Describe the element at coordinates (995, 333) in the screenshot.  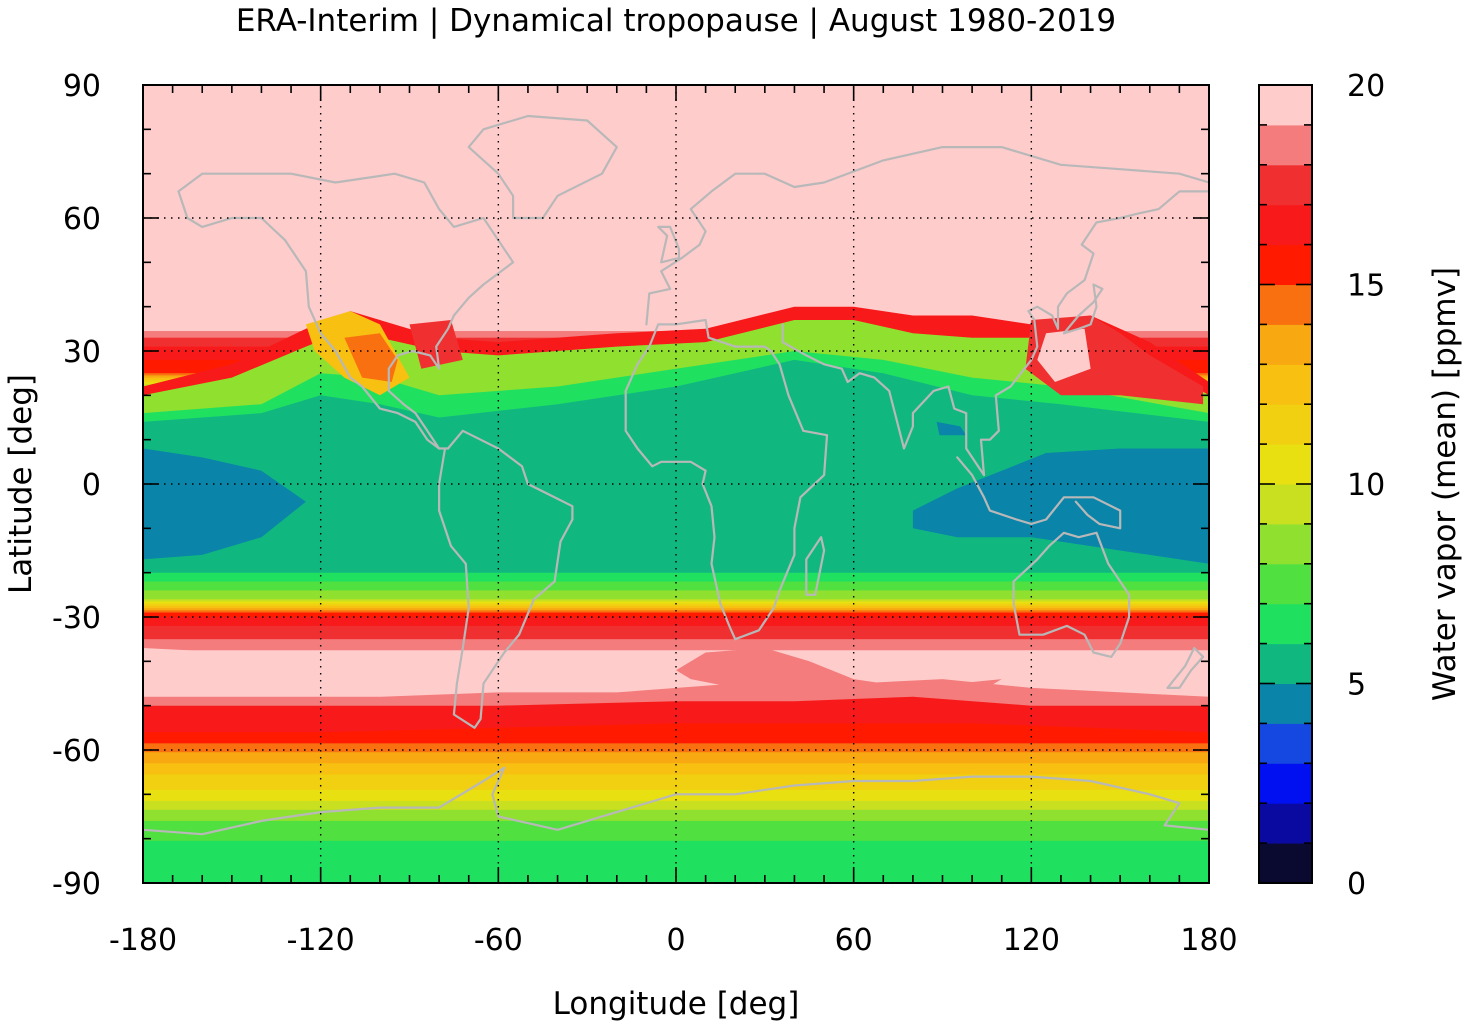
I see `coast-eurasia-south` at that location.